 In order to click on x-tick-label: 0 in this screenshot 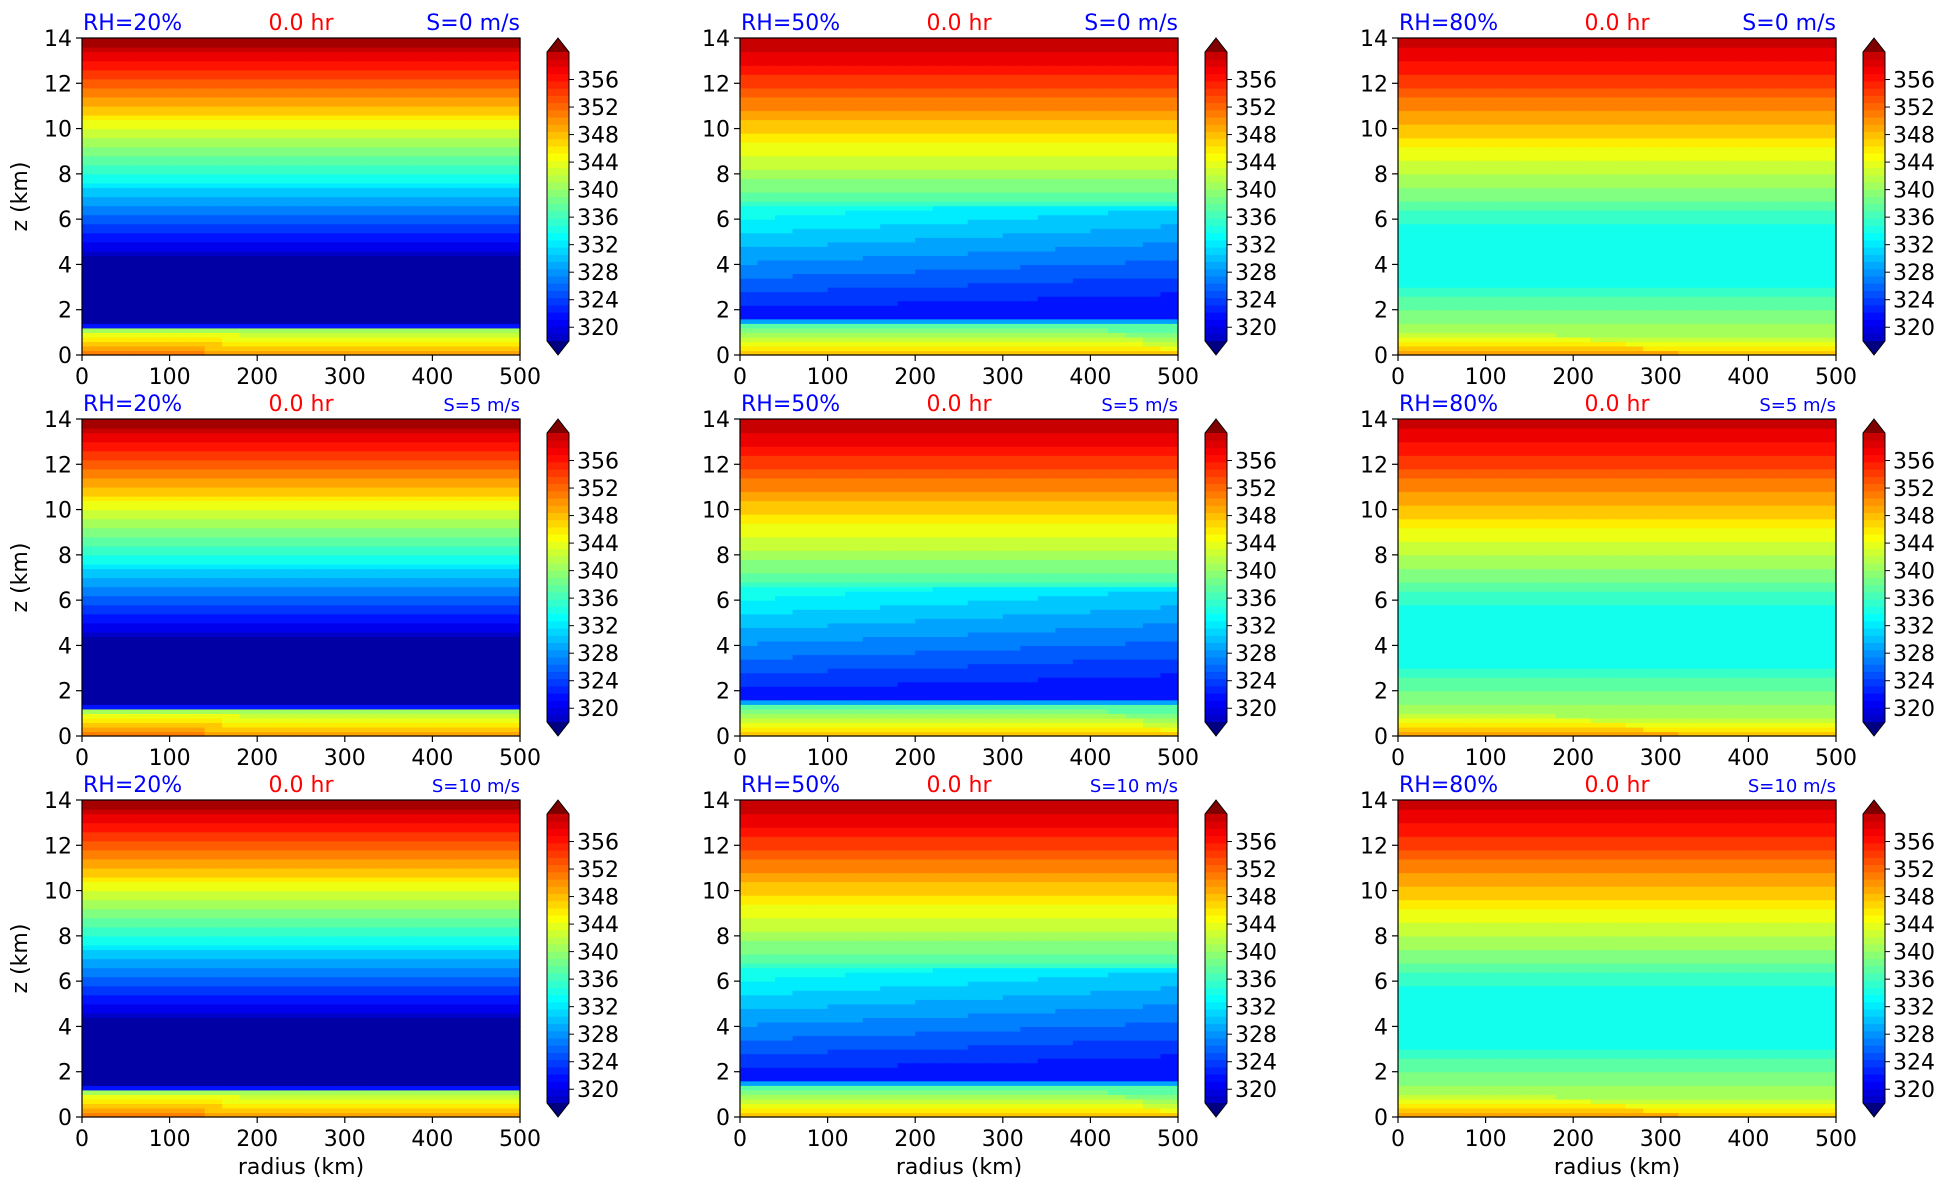, I will do `click(740, 377)`.